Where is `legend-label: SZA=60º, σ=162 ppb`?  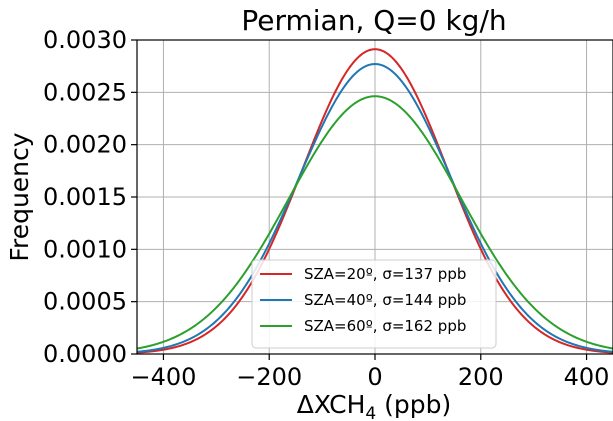
legend-label: SZA=60º, σ=162 ppb is located at coordinates (385, 326).